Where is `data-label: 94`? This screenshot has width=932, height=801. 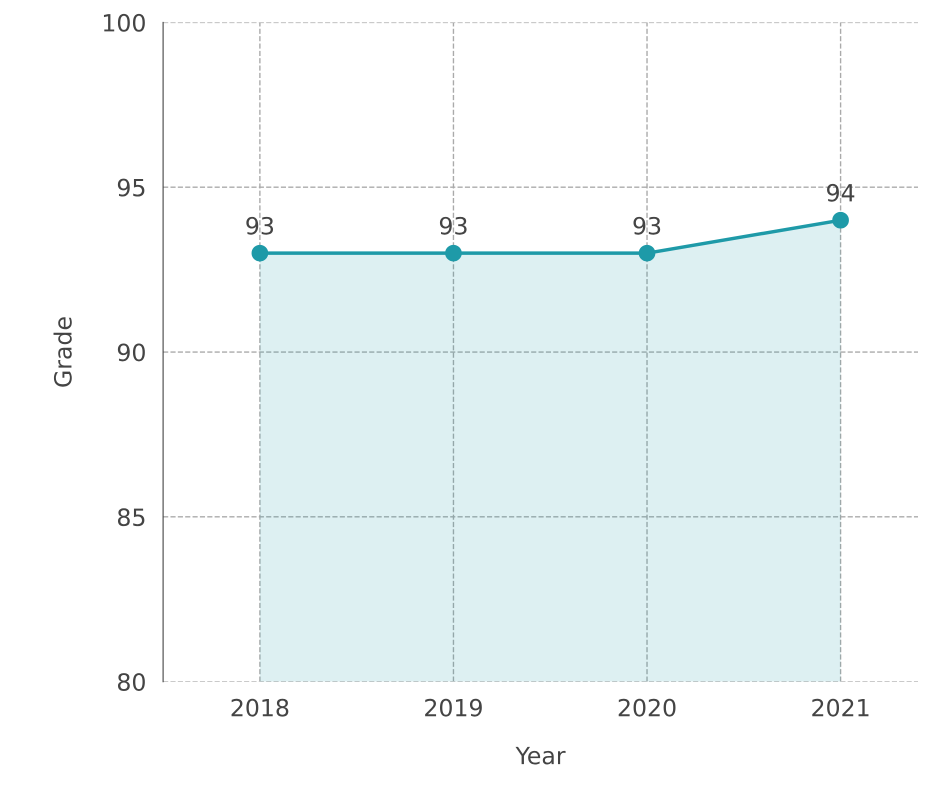 data-label: 94 is located at coordinates (840, 193).